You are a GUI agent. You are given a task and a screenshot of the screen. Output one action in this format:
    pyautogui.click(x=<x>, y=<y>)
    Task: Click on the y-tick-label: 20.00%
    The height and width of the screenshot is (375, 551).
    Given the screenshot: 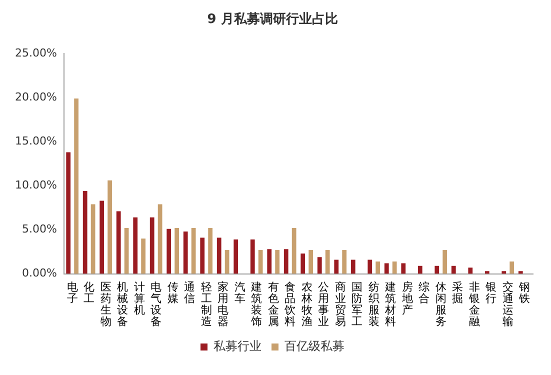 What is the action you would take?
    pyautogui.click(x=35, y=97)
    